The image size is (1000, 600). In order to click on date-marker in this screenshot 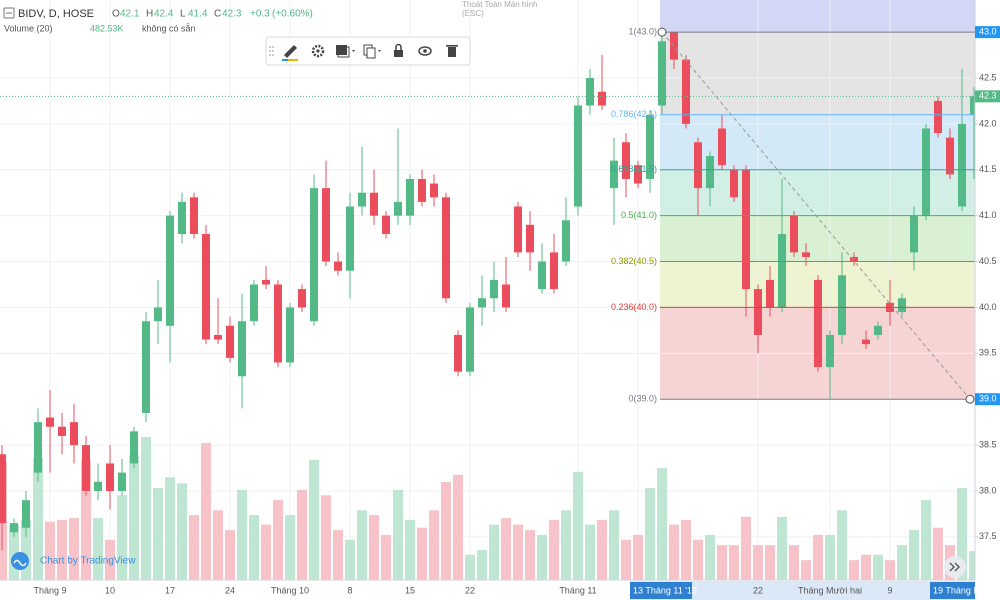, I will do `click(952, 590)`.